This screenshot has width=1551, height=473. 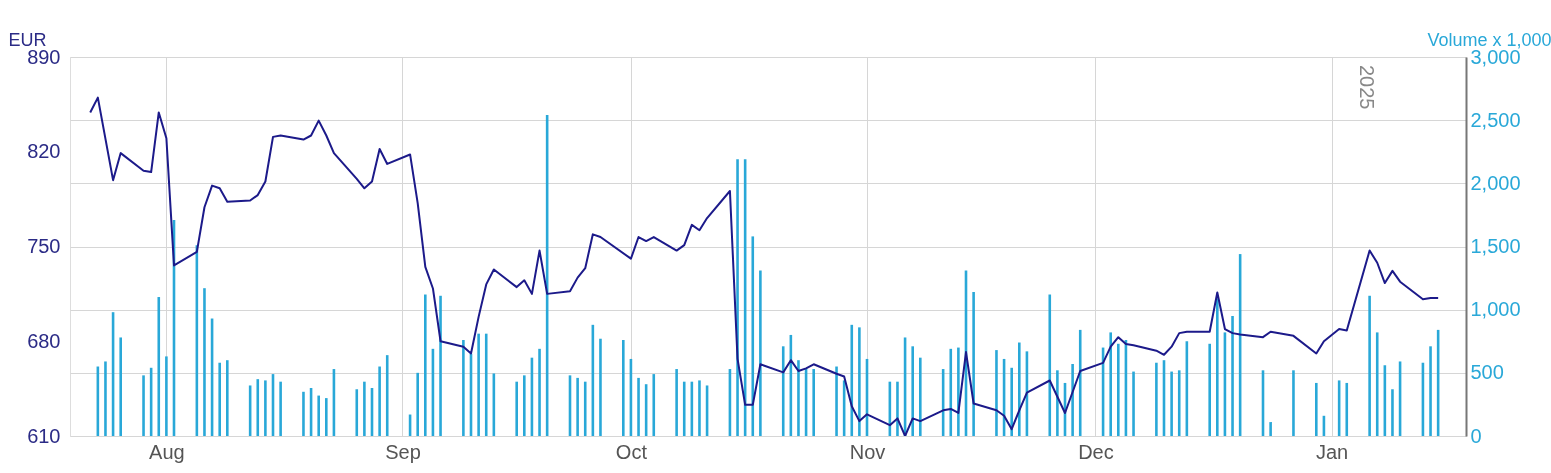 What do you see at coordinates (1487, 372) in the screenshot?
I see `y2-tick-label: 500` at bounding box center [1487, 372].